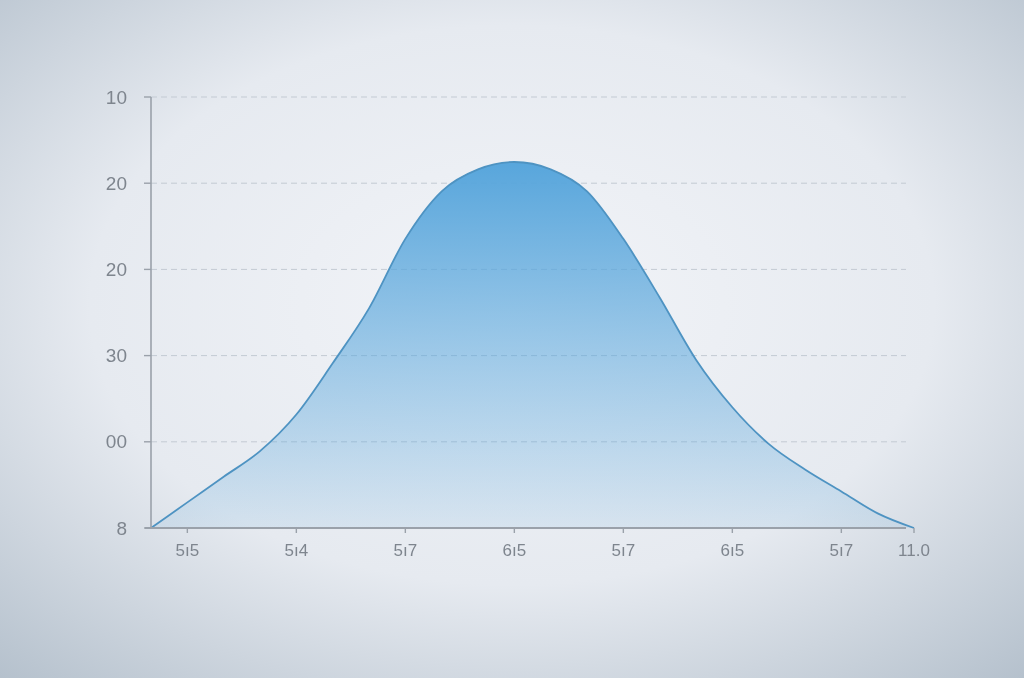  Describe the element at coordinates (187, 550) in the screenshot. I see `x-tick-label: 5ı5` at that location.